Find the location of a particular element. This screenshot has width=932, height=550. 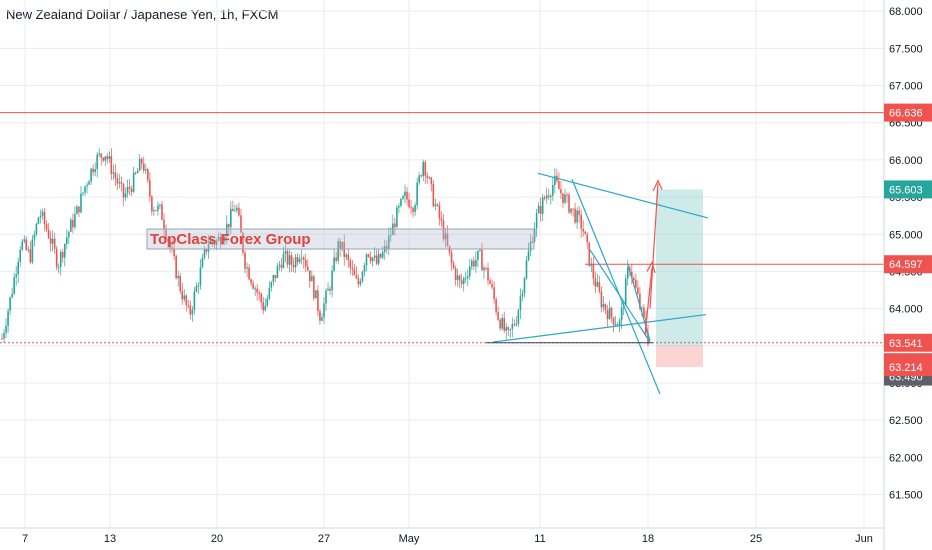

lower-trendline is located at coordinates (599, 328).